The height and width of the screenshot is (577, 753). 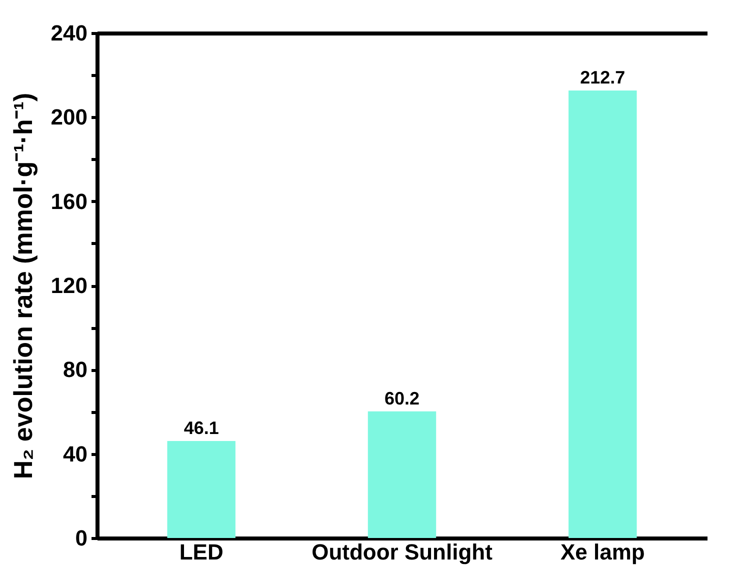 What do you see at coordinates (603, 77) in the screenshot?
I see `data-label: 212.7` at bounding box center [603, 77].